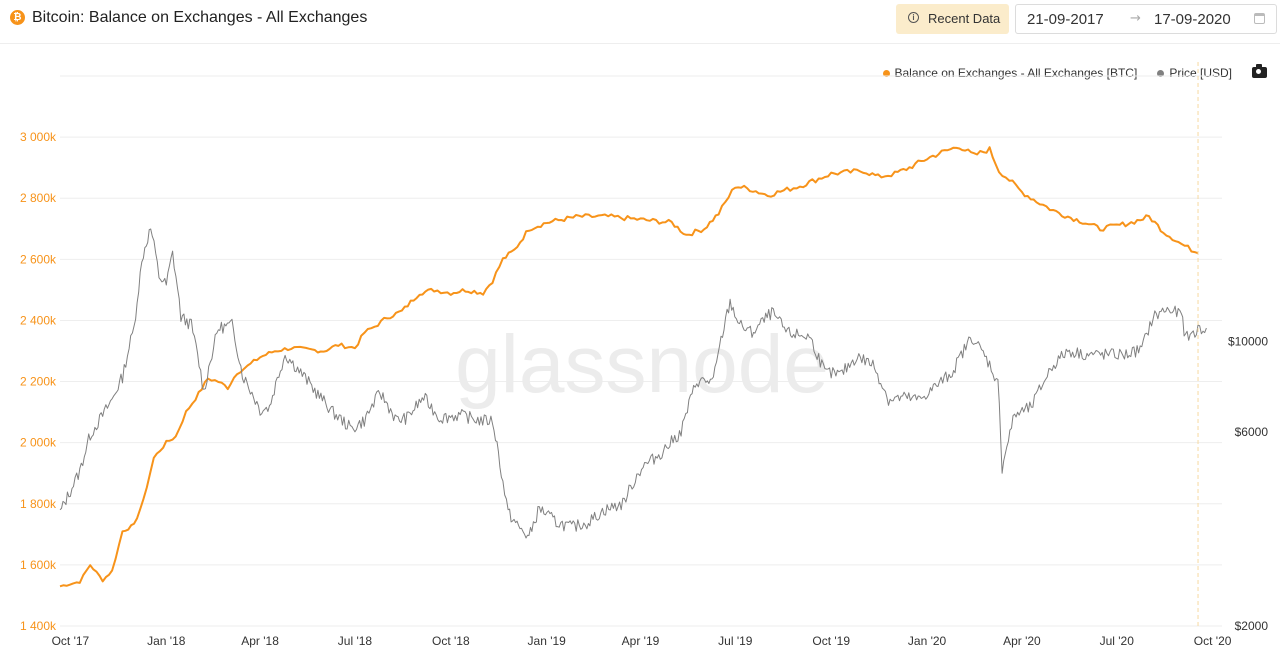 This screenshot has width=1280, height=660. What do you see at coordinates (38, 504) in the screenshot?
I see `y-left-tick-label: 1 800k` at bounding box center [38, 504].